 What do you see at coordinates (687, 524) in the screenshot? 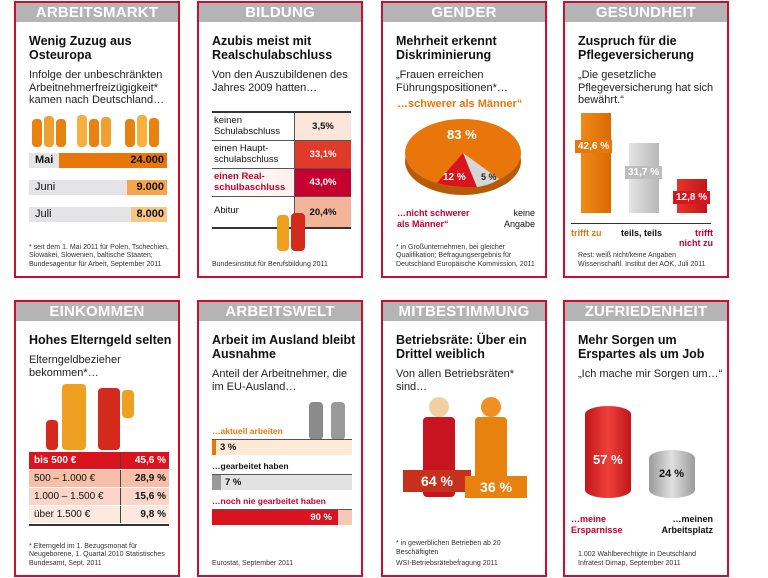
I see `label-arbeitsplatz: …meinen Arbeitsplatz` at bounding box center [687, 524].